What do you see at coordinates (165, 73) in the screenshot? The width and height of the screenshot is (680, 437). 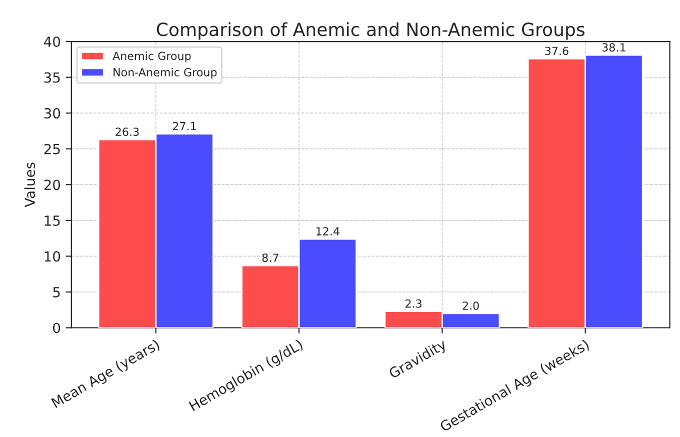 I see `legend-label: Non-Anemic Group` at bounding box center [165, 73].